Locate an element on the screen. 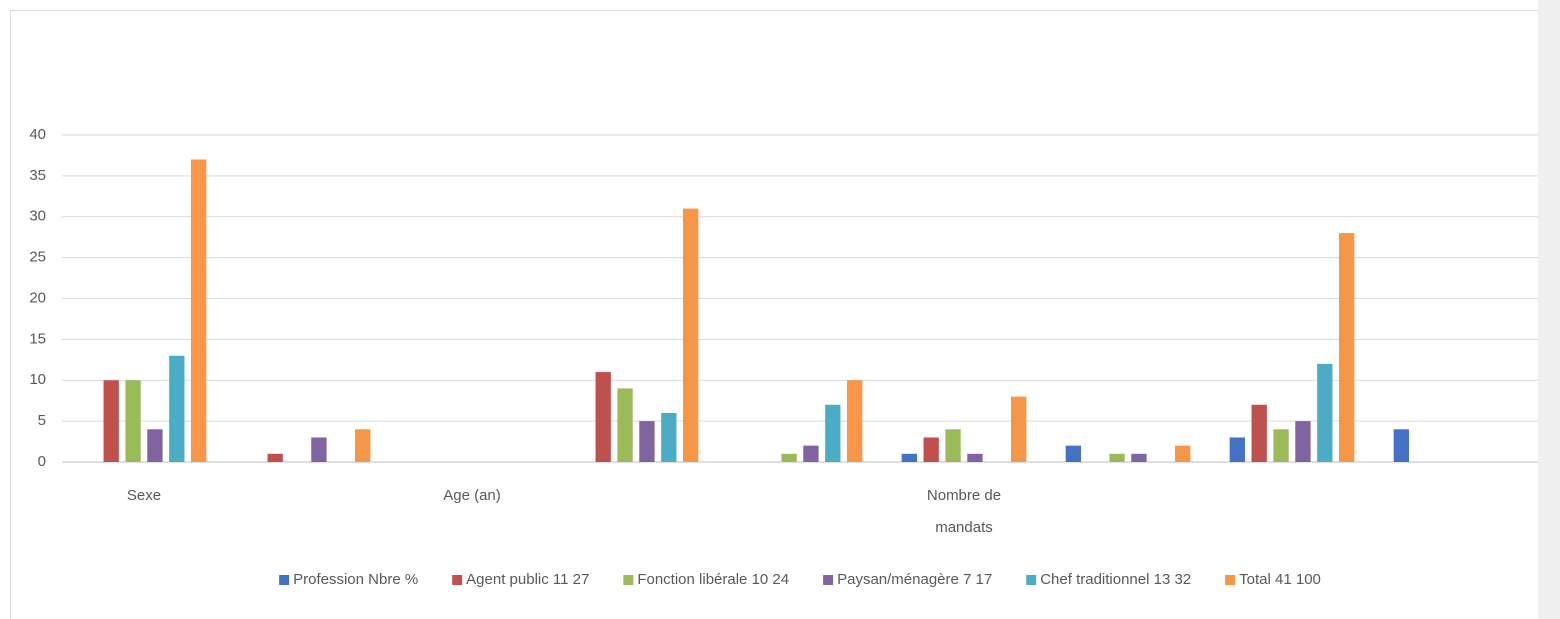  y-tick-label: 15 is located at coordinates (37, 338).